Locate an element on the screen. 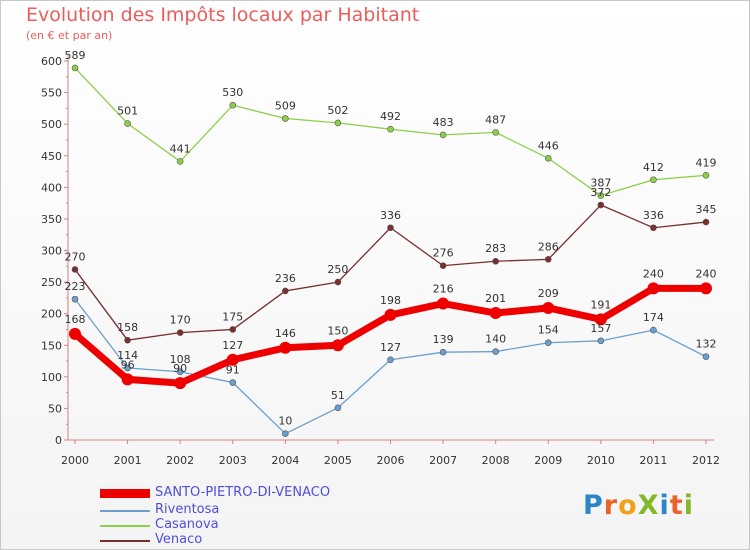 The height and width of the screenshot is (550, 750). data-label: 168 is located at coordinates (75, 319).